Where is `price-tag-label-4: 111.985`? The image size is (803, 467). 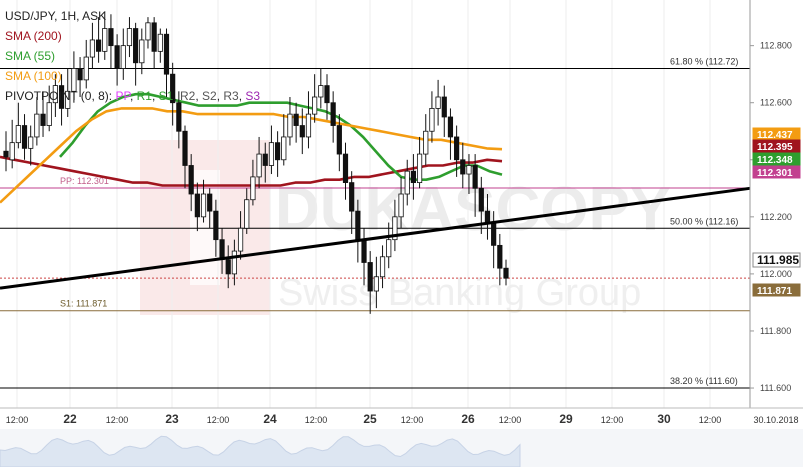 price-tag-label-4: 111.985 is located at coordinates (778, 260).